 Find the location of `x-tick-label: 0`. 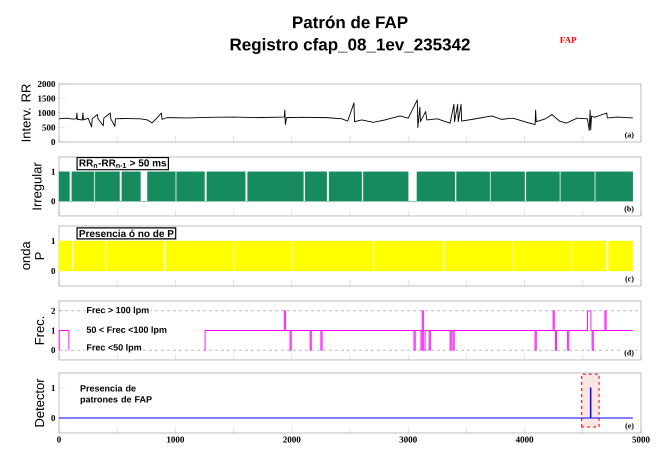

x-tick-label: 0 is located at coordinates (59, 439).